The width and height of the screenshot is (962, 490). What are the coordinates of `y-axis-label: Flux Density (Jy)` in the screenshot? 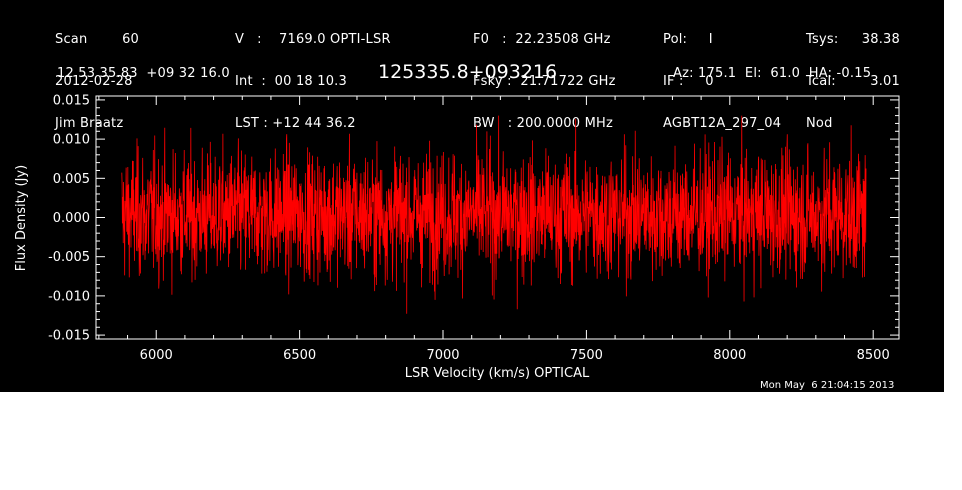 It's located at (21, 218).